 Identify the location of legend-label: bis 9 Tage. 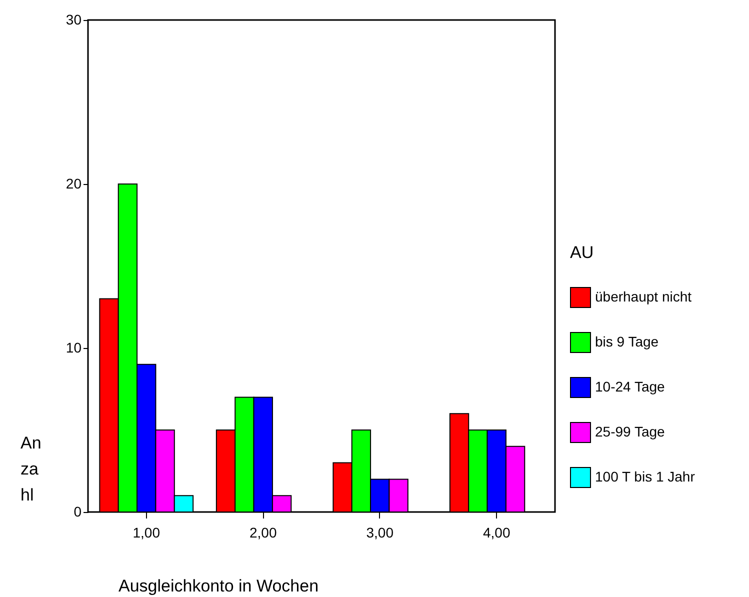
(627, 342).